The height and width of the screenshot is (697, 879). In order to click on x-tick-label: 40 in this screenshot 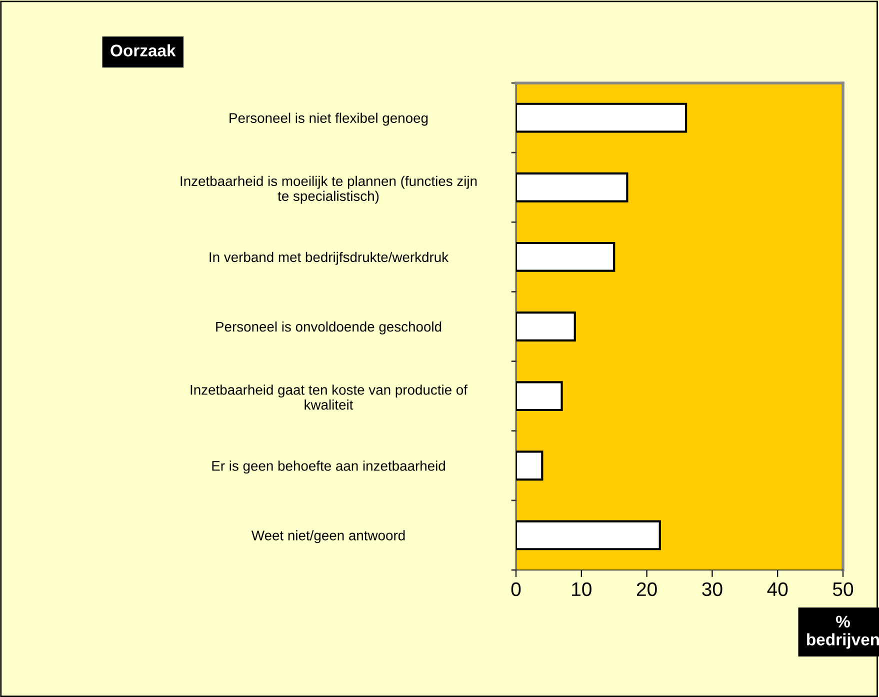, I will do `click(777, 589)`.